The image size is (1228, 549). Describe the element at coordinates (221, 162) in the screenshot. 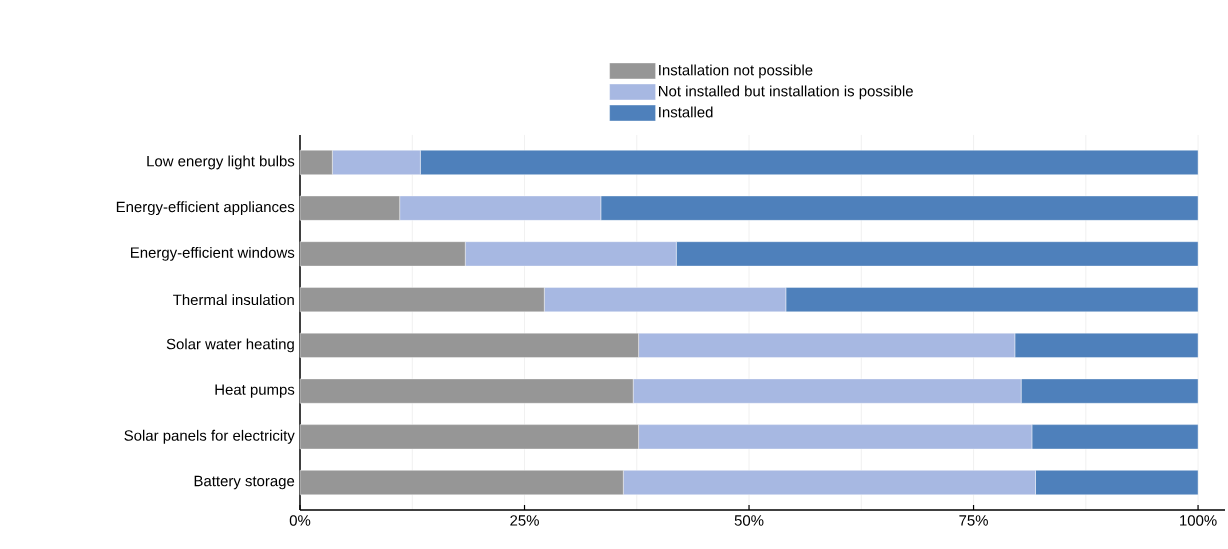

I see `y-tick-label: Low energy light bulbs` at that location.